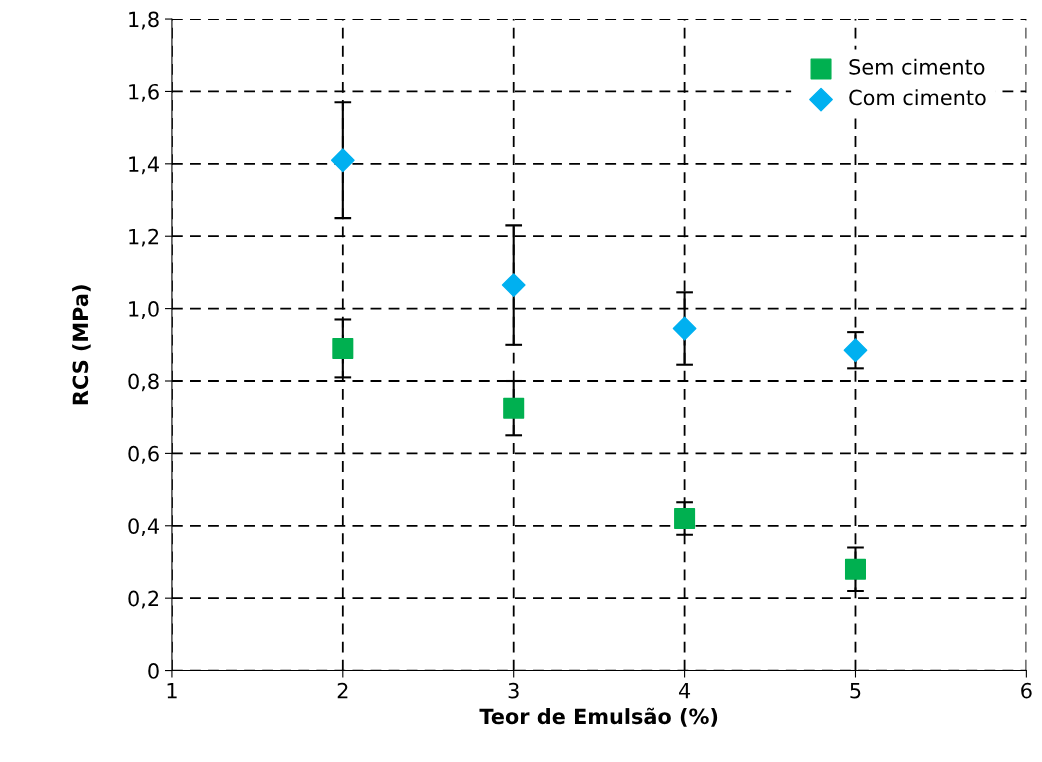 The height and width of the screenshot is (762, 1042). What do you see at coordinates (143, 382) in the screenshot?
I see `y-tick-label: 0,8` at bounding box center [143, 382].